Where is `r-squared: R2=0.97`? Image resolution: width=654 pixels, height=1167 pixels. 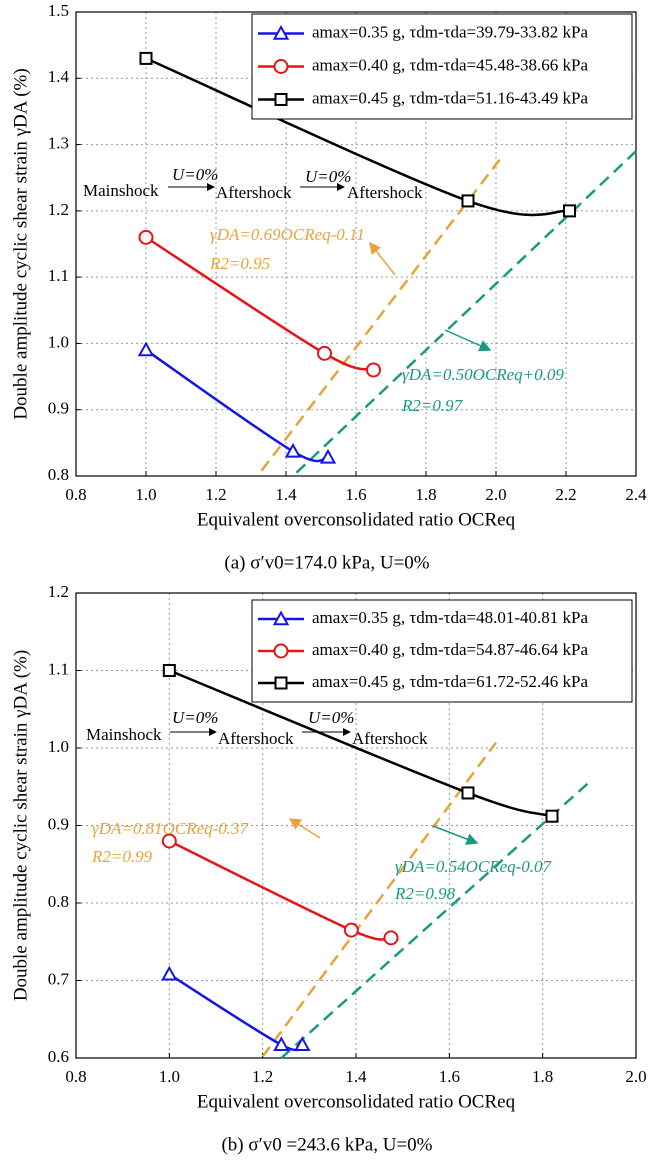
r-squared: R2=0.97 is located at coordinates (432, 405).